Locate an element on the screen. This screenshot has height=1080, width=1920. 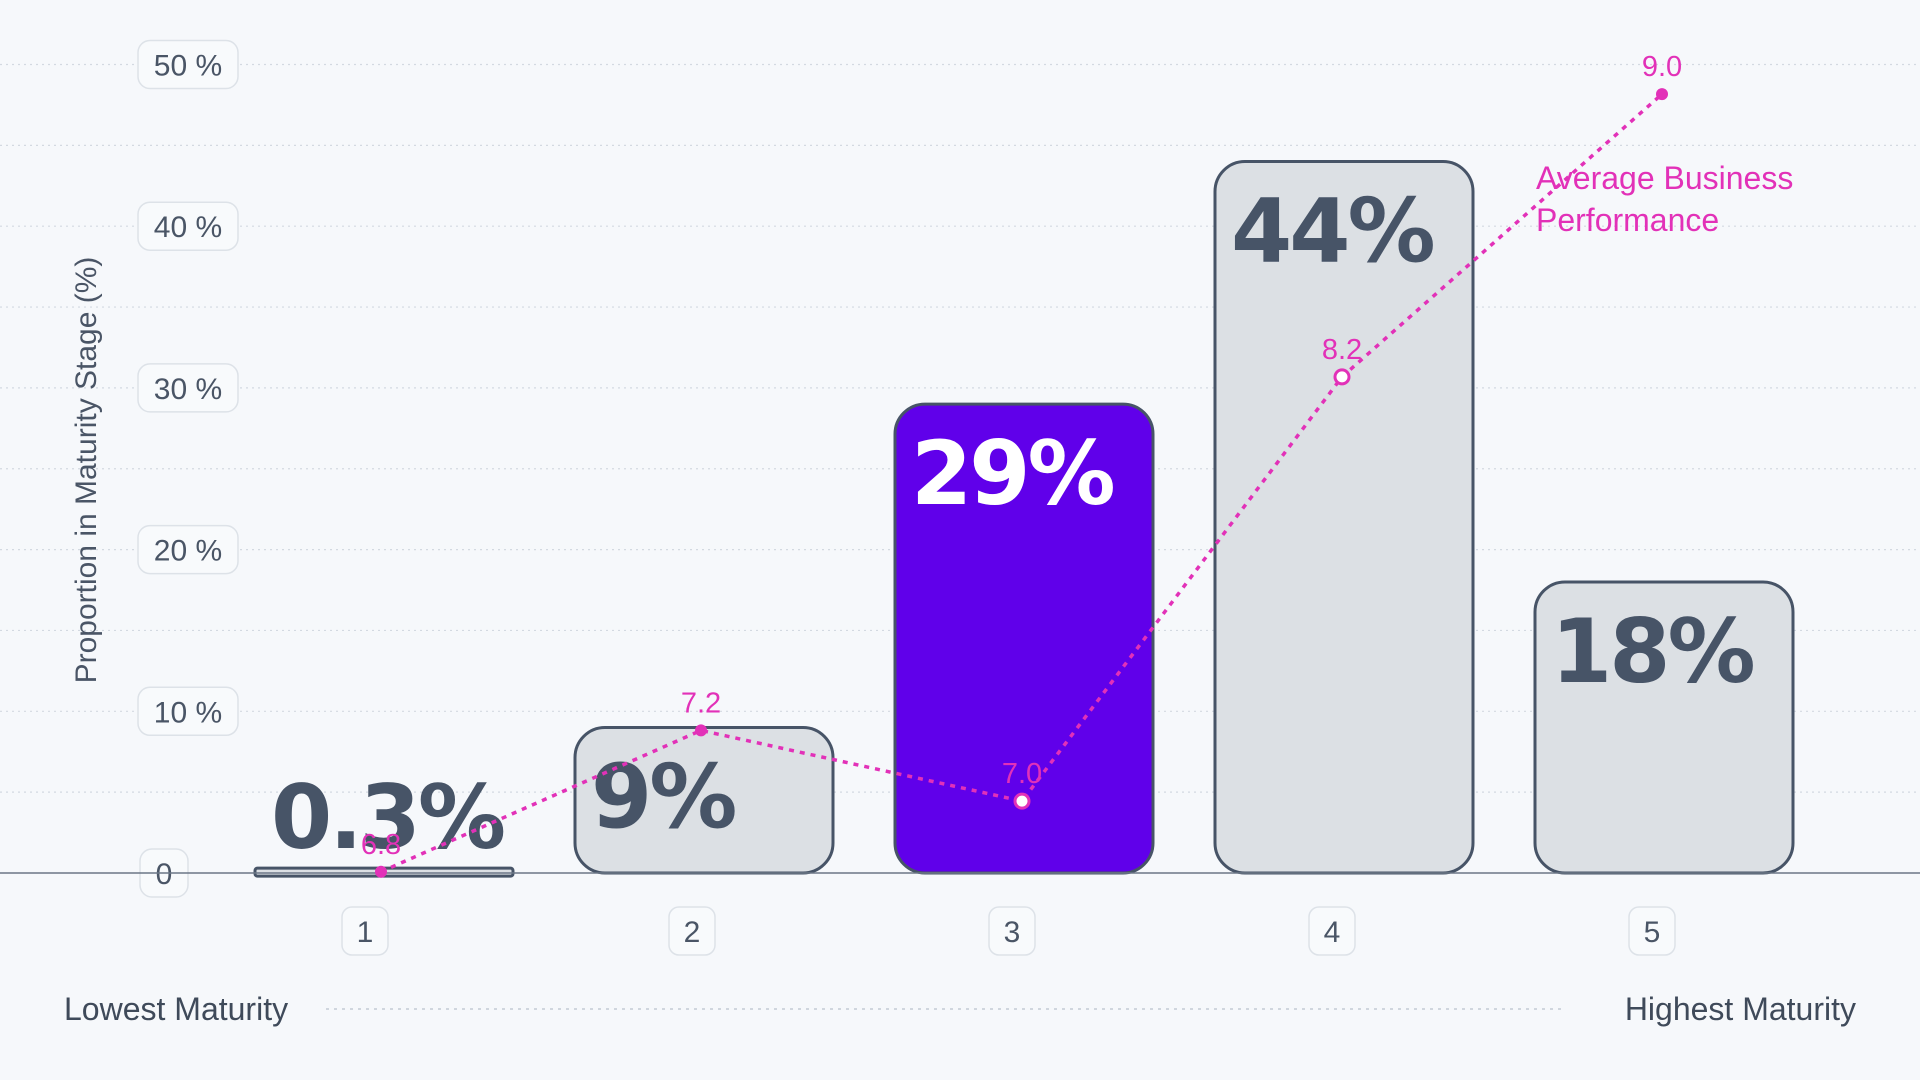
y-tick-label: 30 % is located at coordinates (188, 389).